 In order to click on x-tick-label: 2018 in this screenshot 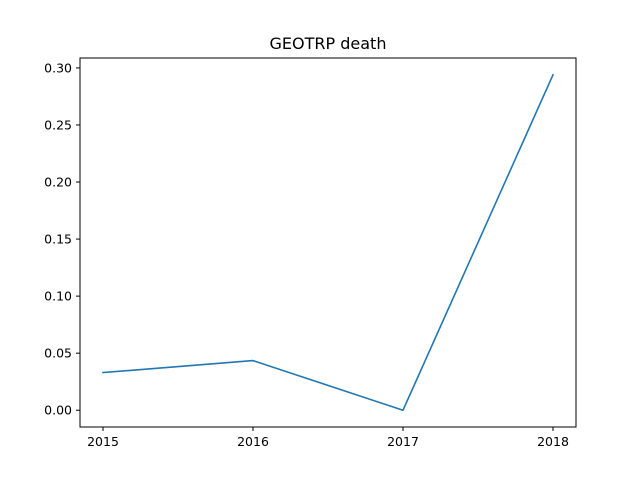, I will do `click(553, 441)`.